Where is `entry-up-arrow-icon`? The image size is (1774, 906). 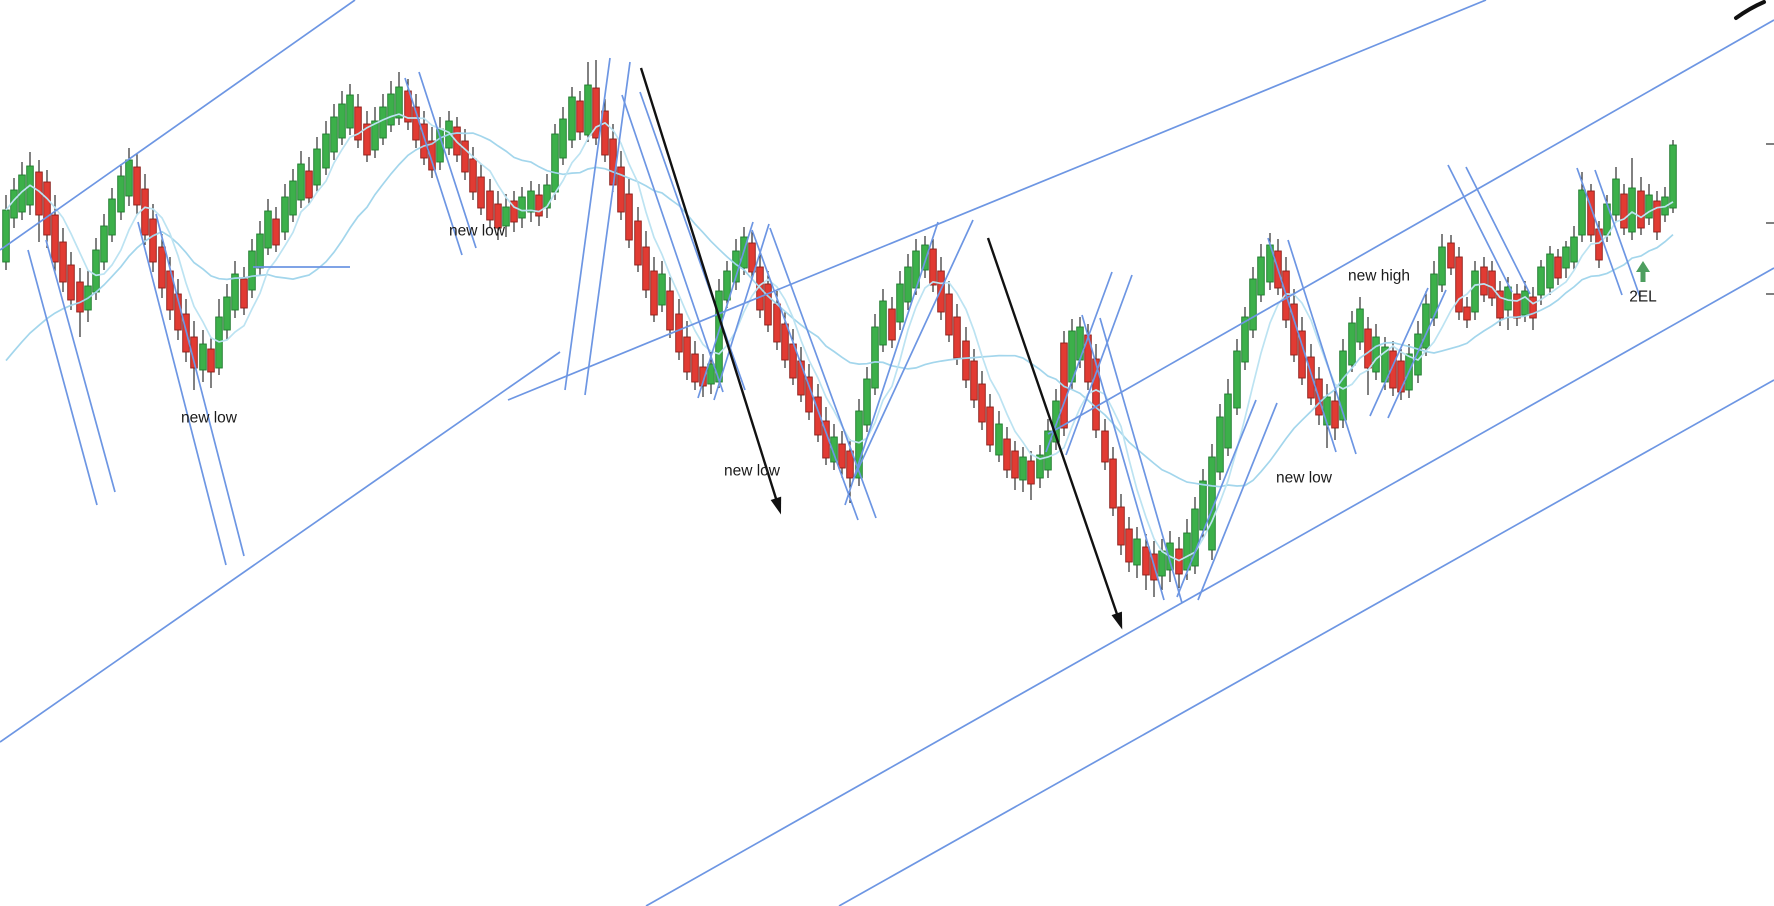
entry-up-arrow-icon is located at coordinates (1643, 271).